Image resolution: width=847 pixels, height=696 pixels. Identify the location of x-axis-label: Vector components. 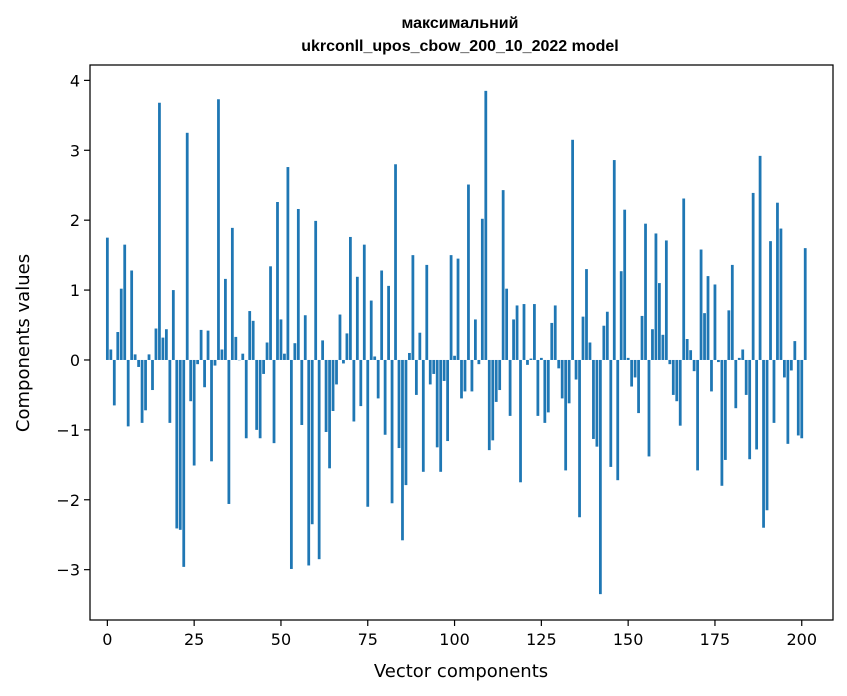
(461, 671).